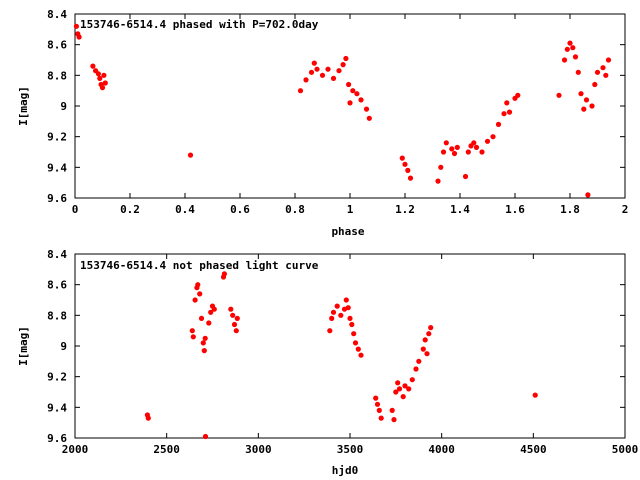  I want to click on unphased-x-tick-label: 4500, so click(533, 449).